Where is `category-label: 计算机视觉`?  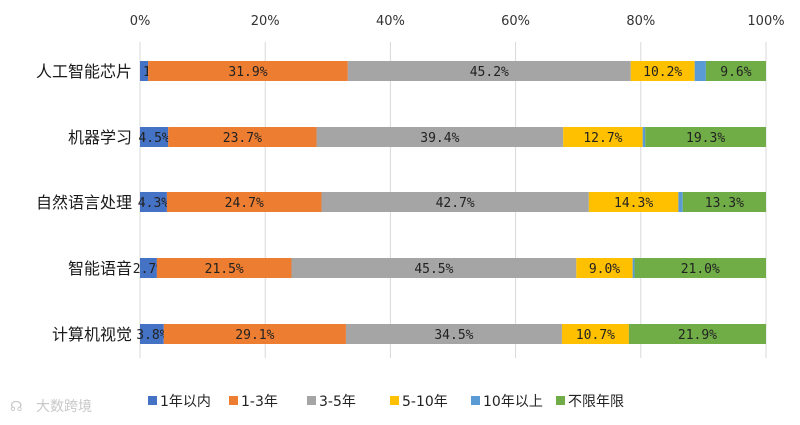
category-label: 计算机视觉 is located at coordinates (92, 334).